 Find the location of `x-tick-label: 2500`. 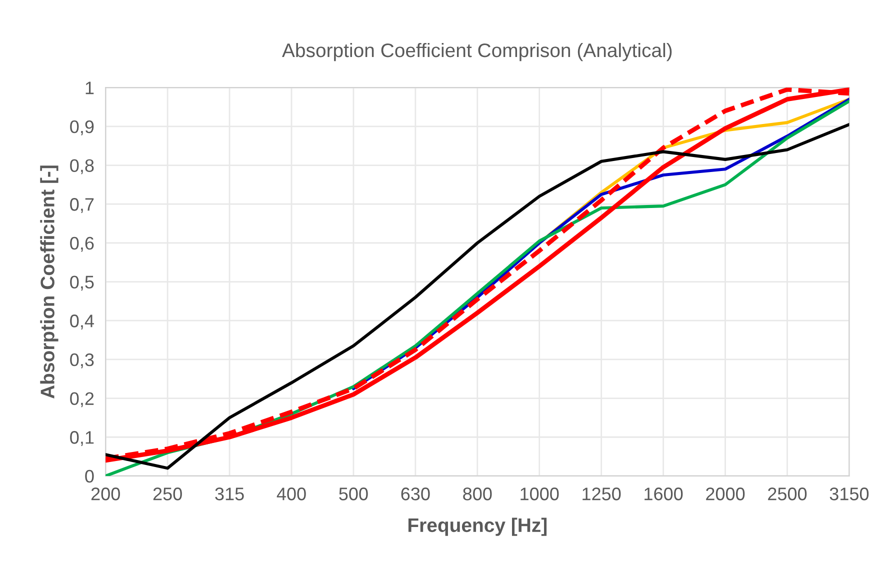

x-tick-label: 2500 is located at coordinates (787, 494).